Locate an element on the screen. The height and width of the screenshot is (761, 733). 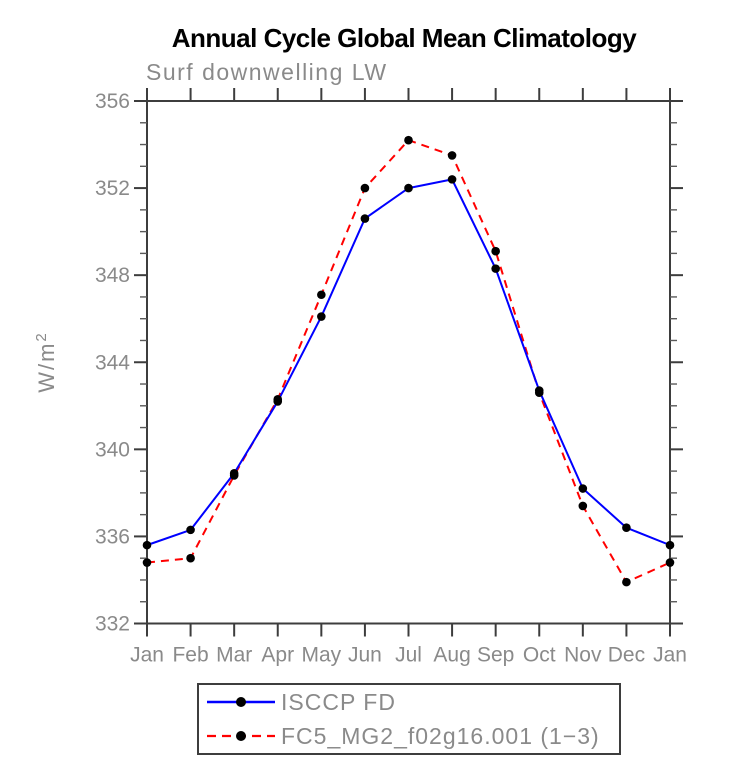
y-tick-label: 332 is located at coordinates (112, 624).